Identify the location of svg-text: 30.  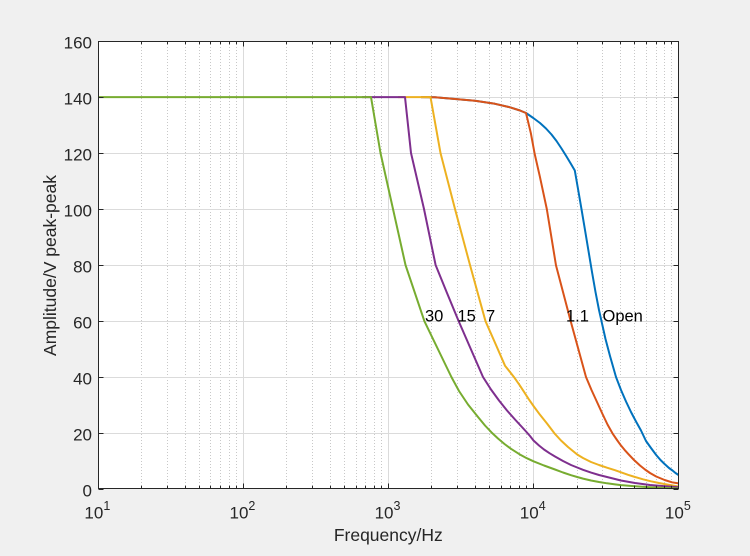
(434, 317).